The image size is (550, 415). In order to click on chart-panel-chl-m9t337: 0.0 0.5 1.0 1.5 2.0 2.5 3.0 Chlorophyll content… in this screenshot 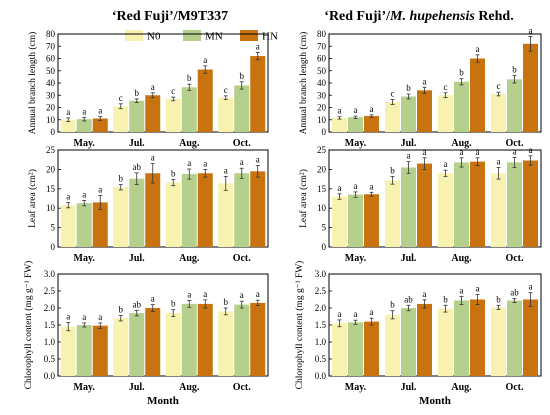, I will do `click(146, 327)`.